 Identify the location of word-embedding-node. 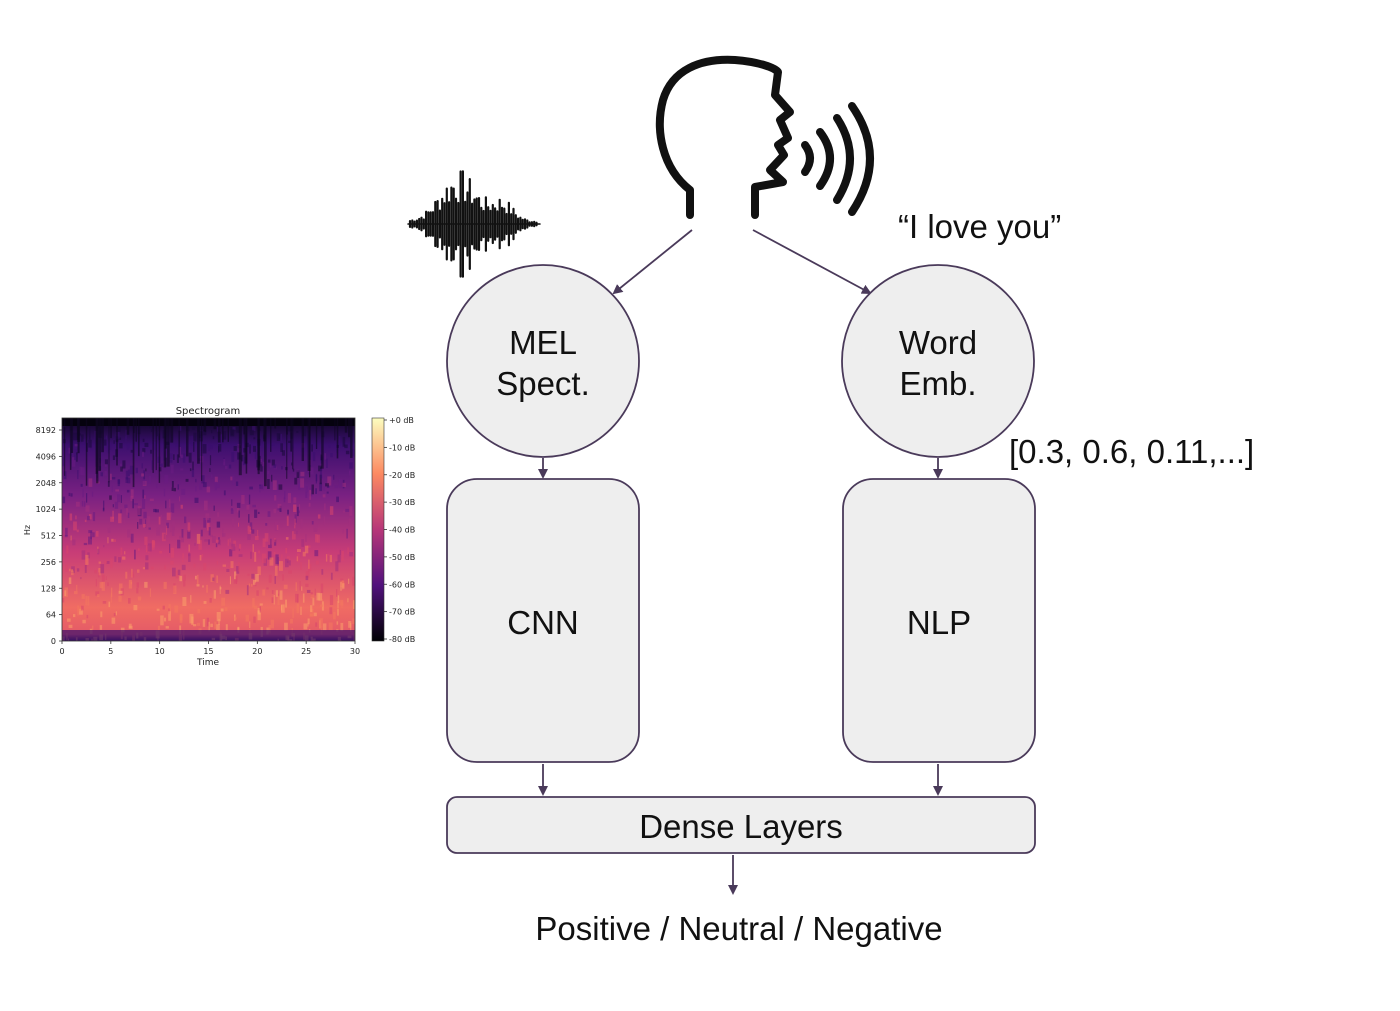
(938, 361).